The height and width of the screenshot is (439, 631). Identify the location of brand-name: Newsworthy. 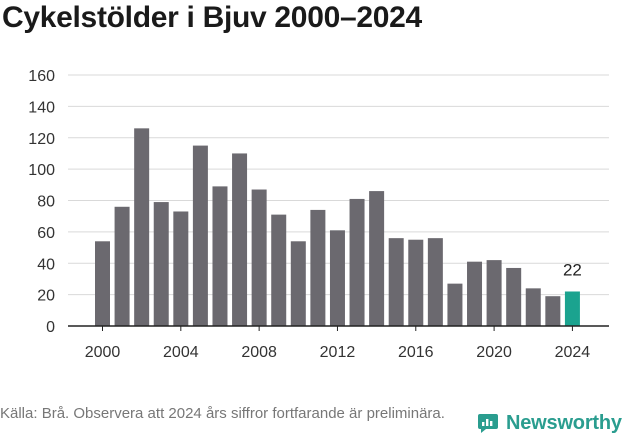
(564, 422).